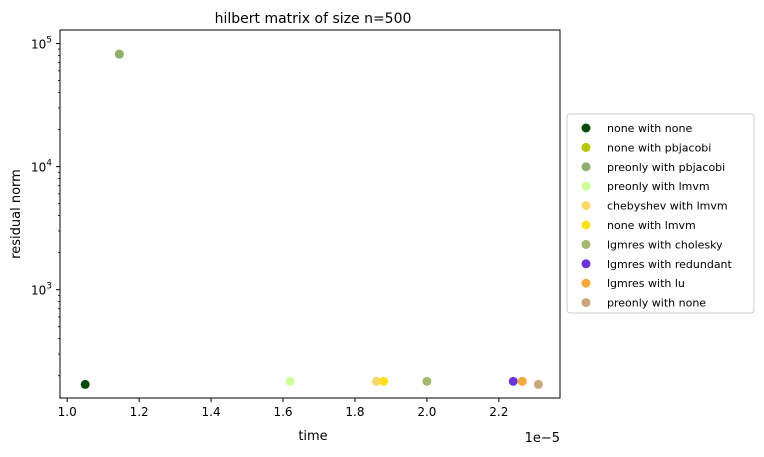 This screenshot has height=457, width=764. What do you see at coordinates (67, 412) in the screenshot?
I see `x-tick-label: 1.0` at bounding box center [67, 412].